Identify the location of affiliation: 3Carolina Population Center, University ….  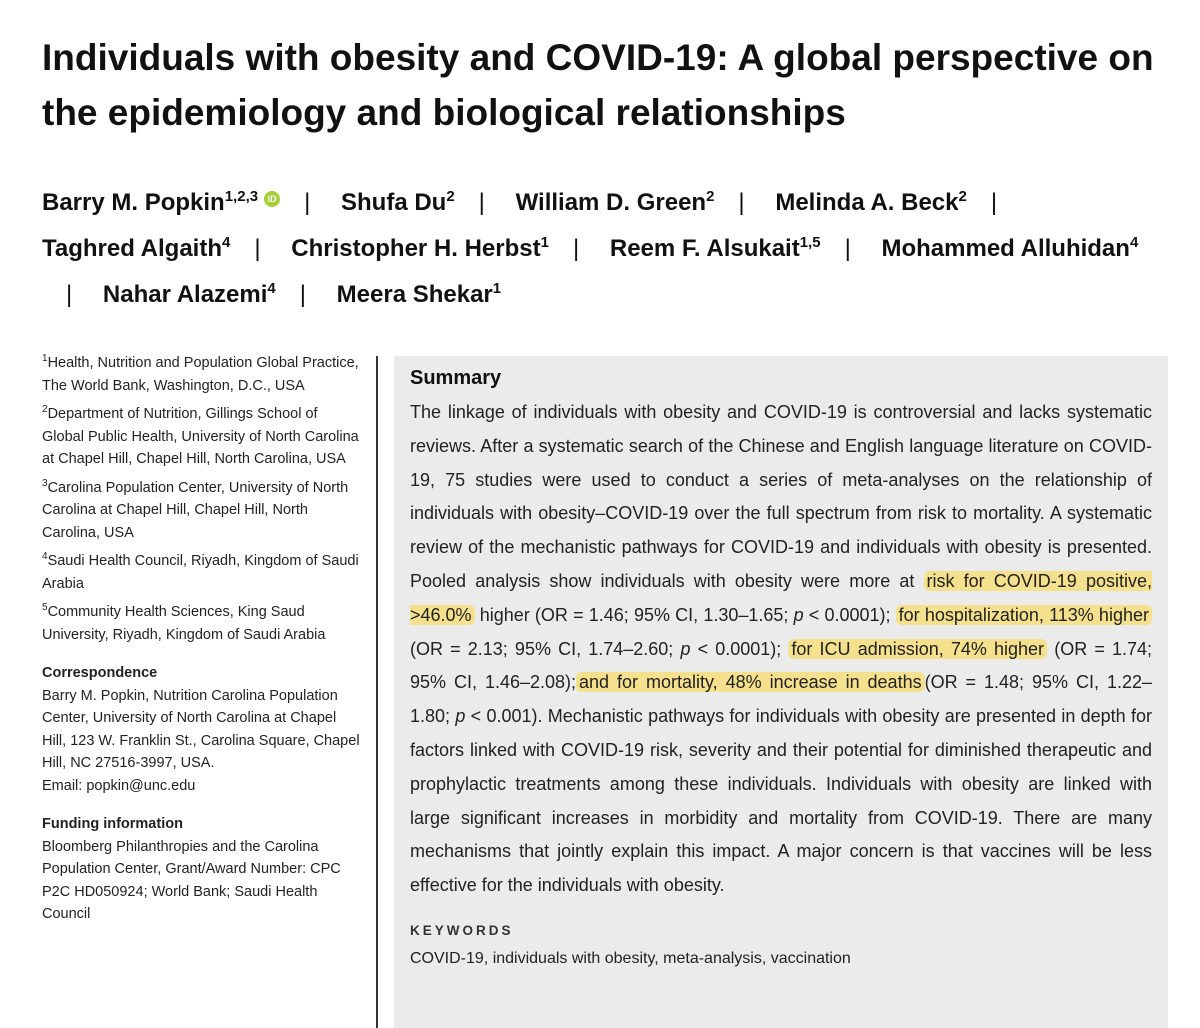
(195, 509).